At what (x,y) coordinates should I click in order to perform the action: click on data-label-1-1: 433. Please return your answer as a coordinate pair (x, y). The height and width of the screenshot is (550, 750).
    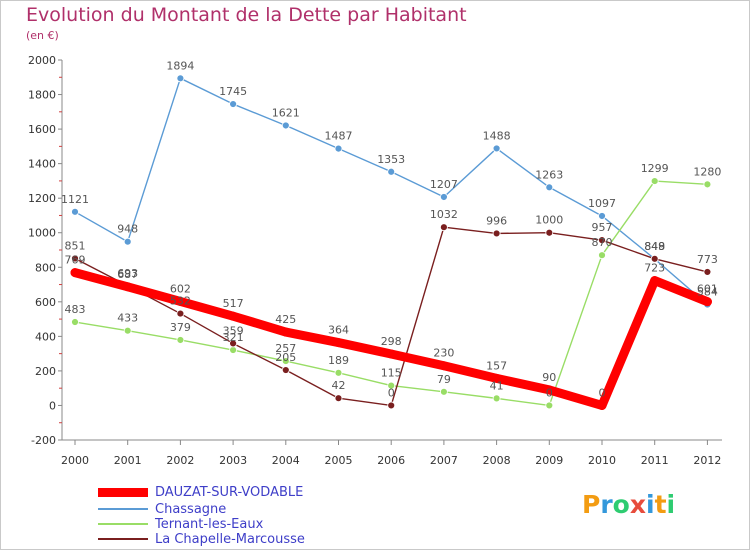
    Looking at the image, I should click on (127, 318).